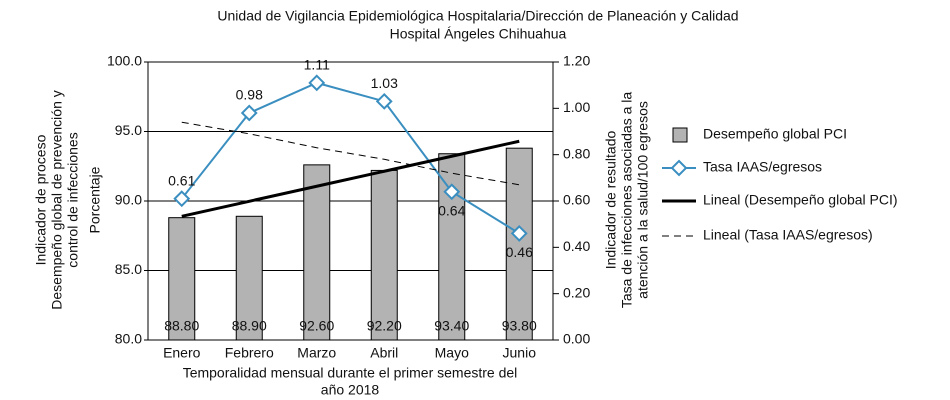  Describe the element at coordinates (249, 95) in the screenshot. I see `point-value-label: 0.98` at that location.